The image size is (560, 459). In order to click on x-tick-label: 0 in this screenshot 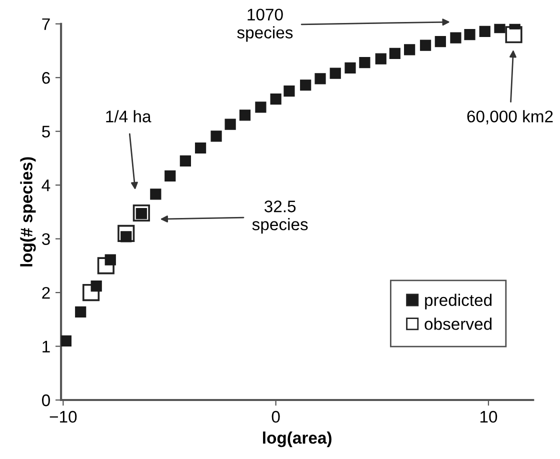, I will do `click(276, 416)`.